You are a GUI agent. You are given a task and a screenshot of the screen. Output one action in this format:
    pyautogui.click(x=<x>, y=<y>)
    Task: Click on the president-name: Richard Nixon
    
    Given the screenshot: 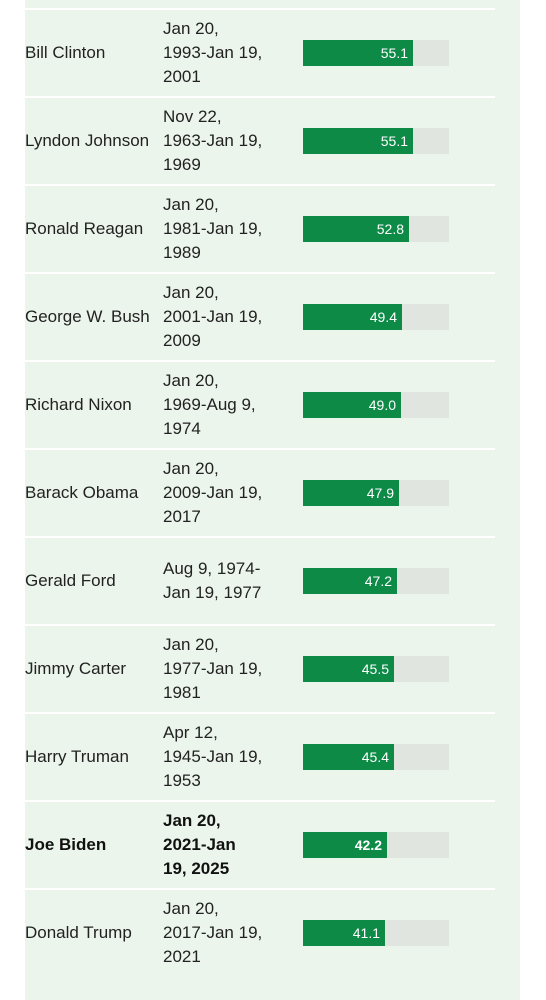 What is the action you would take?
    pyautogui.click(x=78, y=404)
    